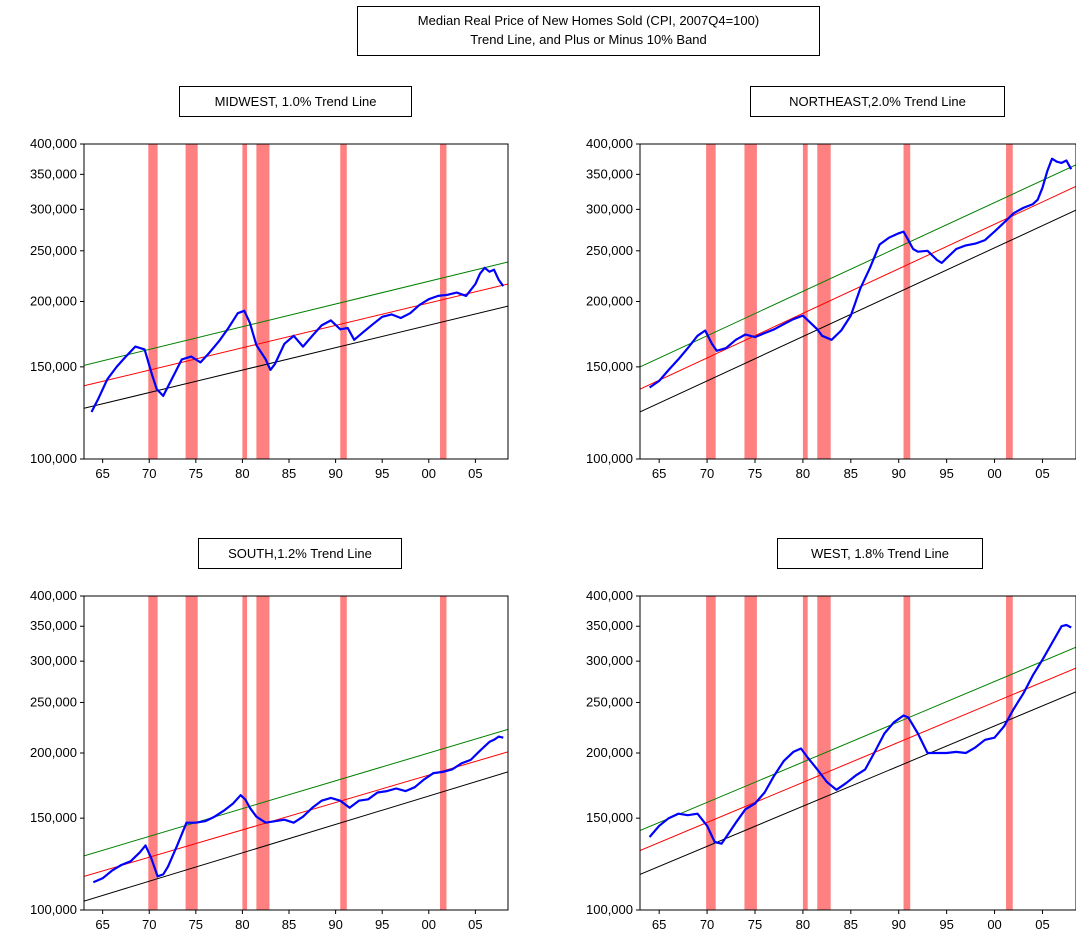 This screenshot has width=1076, height=936. Describe the element at coordinates (588, 39) in the screenshot. I see `figure-title-line-2: Trend Line, and Plus or Minus 10% Band` at that location.